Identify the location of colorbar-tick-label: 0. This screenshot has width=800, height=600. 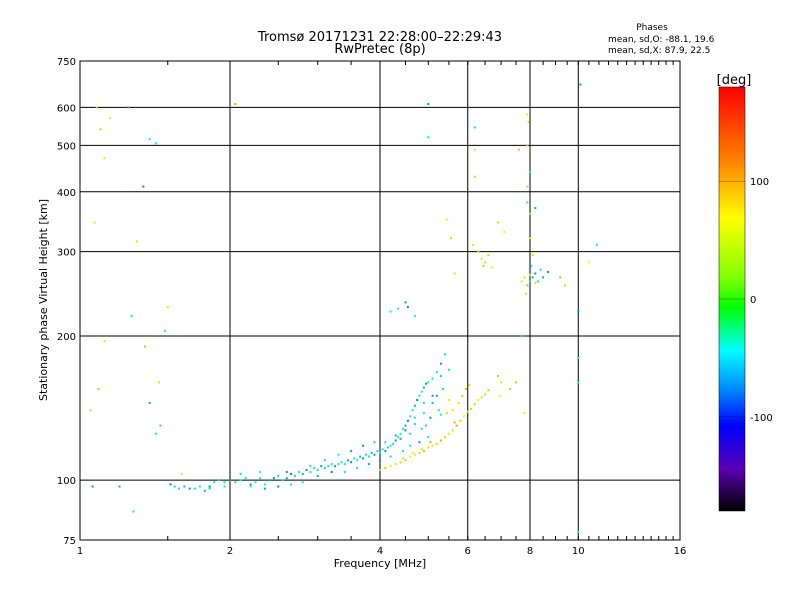
(753, 300).